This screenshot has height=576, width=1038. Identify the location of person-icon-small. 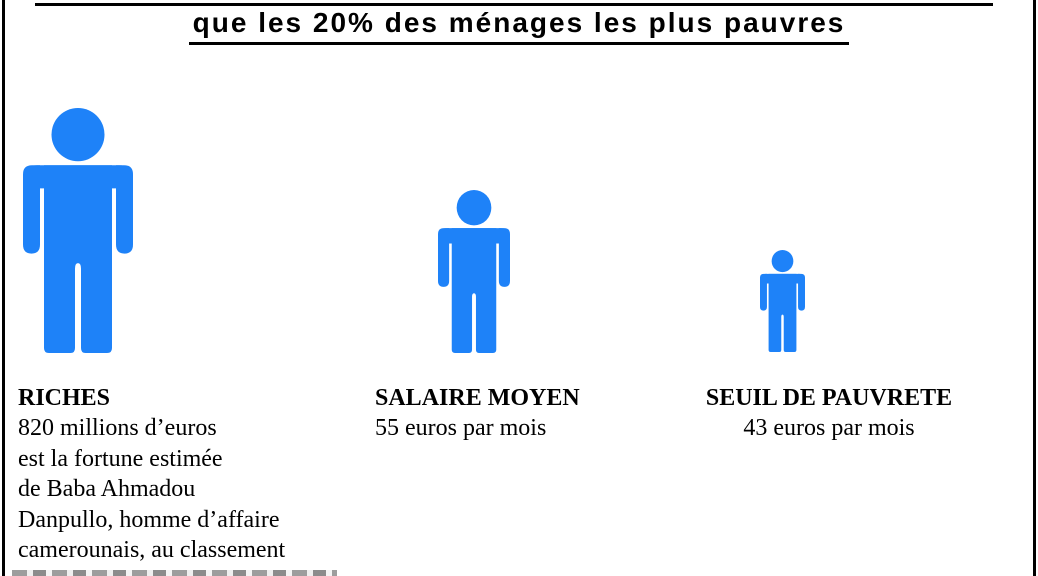
(782, 301).